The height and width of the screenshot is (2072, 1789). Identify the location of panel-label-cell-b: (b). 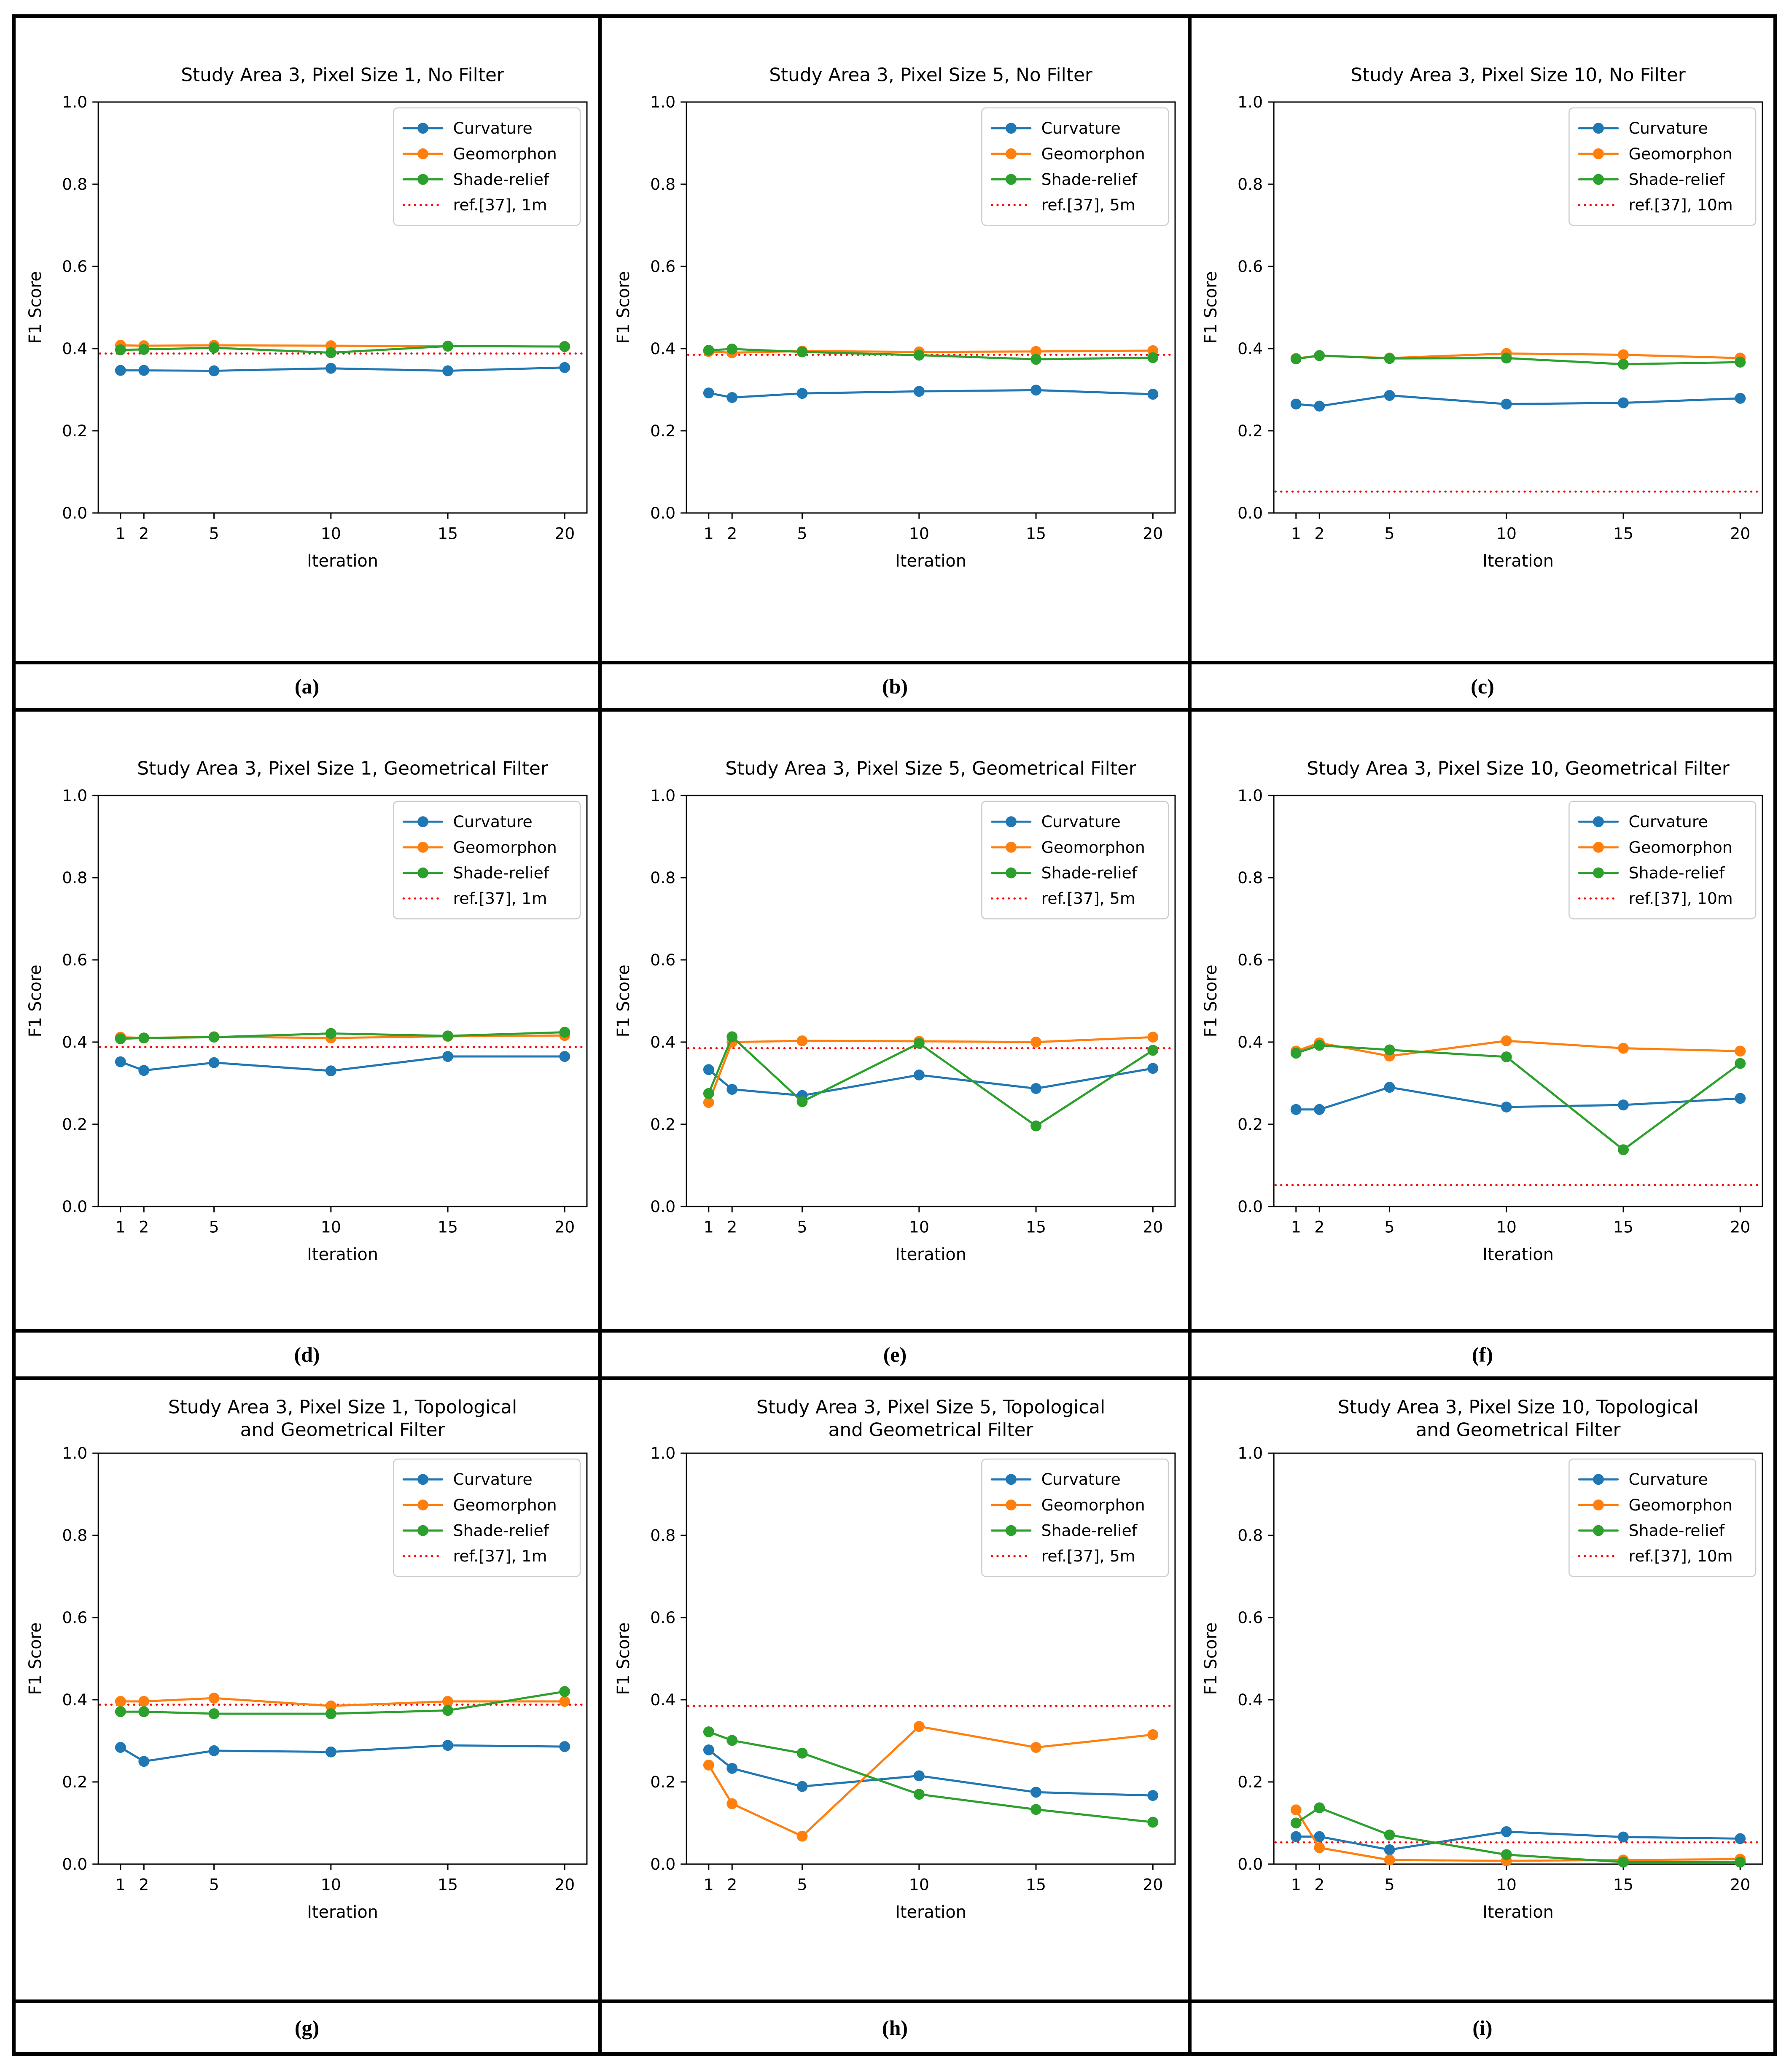
(897, 686).